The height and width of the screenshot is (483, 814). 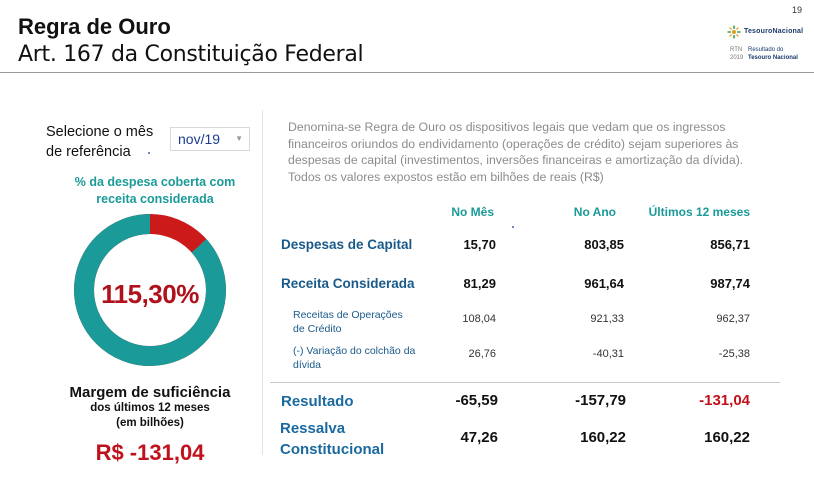 What do you see at coordinates (307, 365) in the screenshot?
I see `row-label-line2: dívida` at bounding box center [307, 365].